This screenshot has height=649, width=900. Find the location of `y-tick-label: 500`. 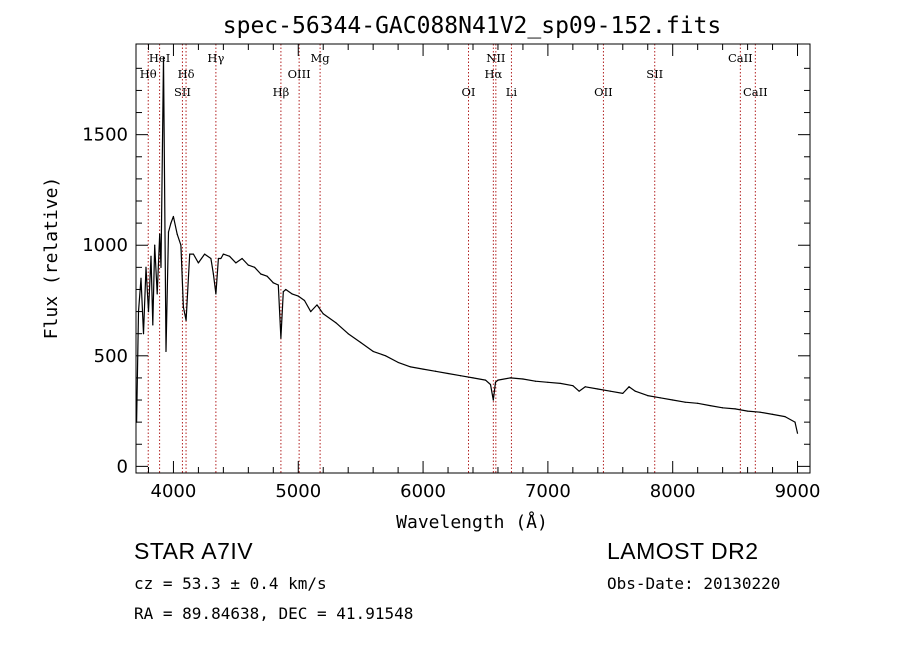

y-tick-label: 500 is located at coordinates (111, 356).